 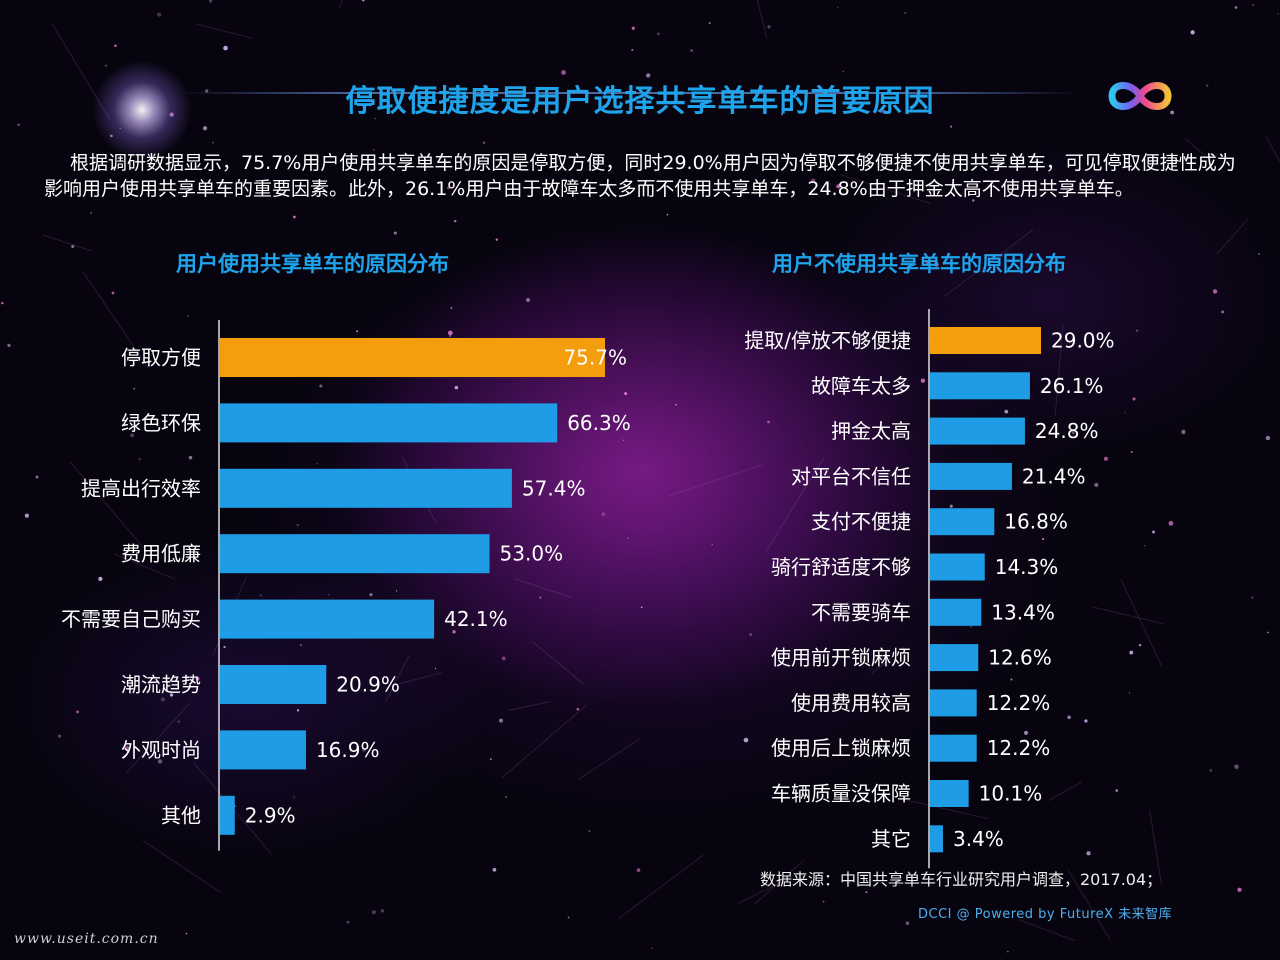 I want to click on value-label: 13.4%, so click(x=1023, y=612).